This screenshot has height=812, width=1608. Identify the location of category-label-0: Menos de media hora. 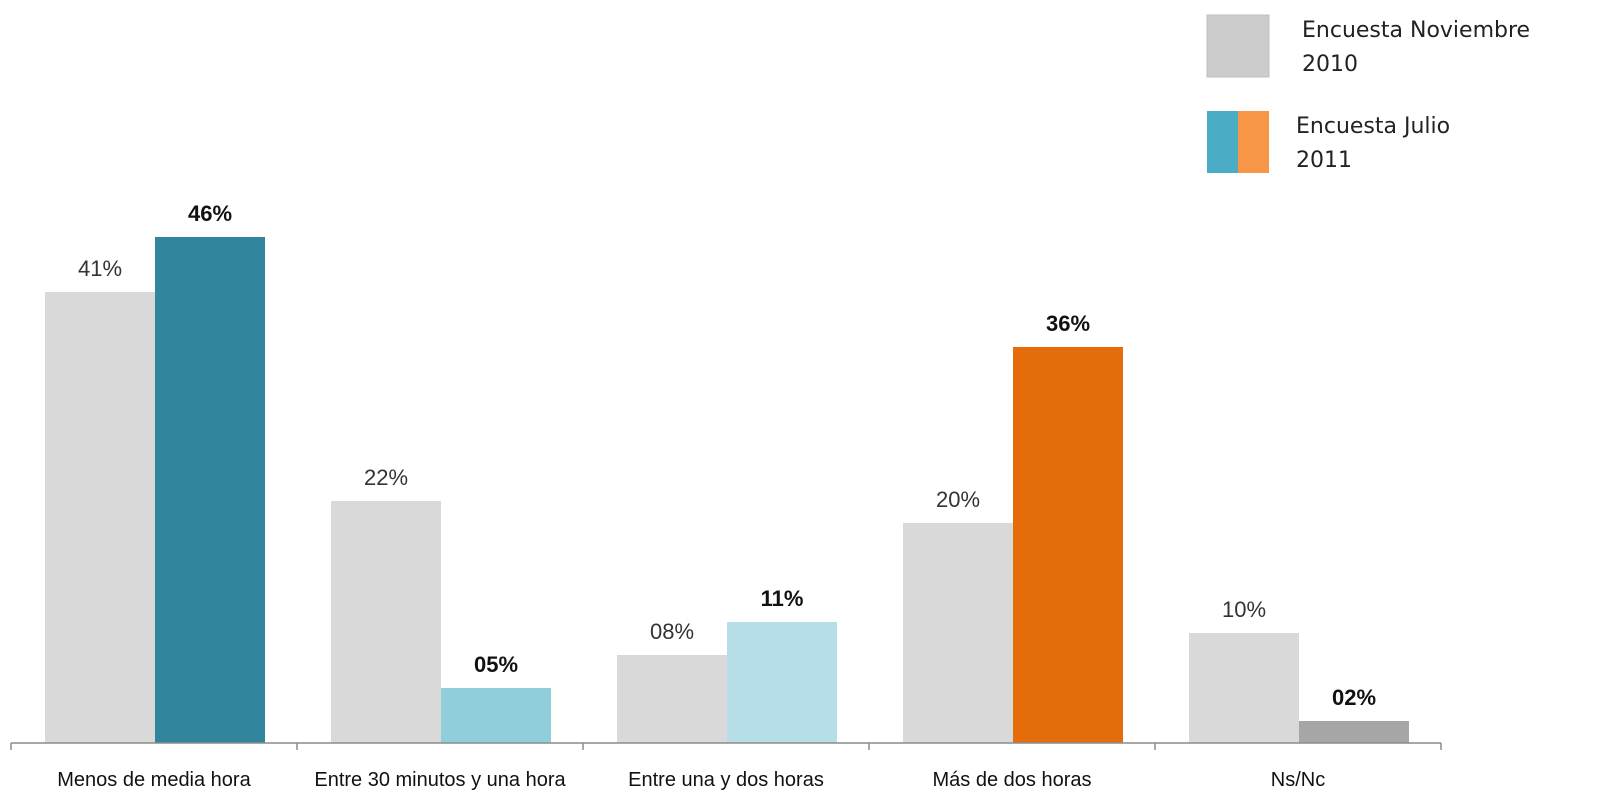
(154, 780).